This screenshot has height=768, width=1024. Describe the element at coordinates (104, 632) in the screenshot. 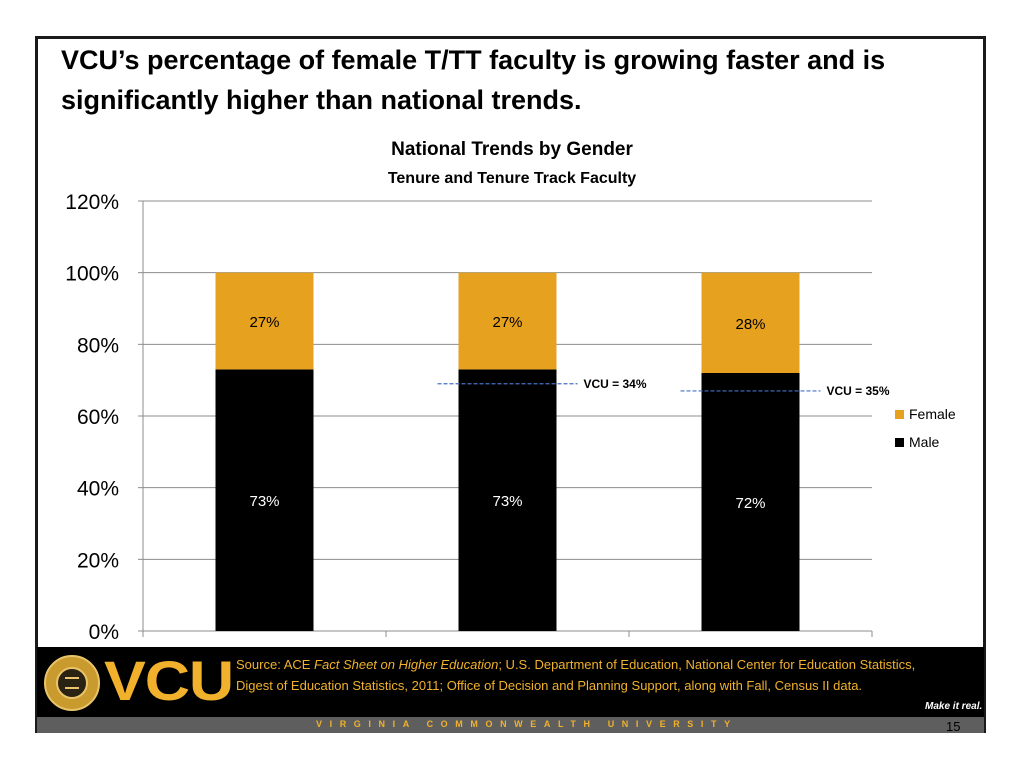

I see `y-tick-label: 0%` at that location.